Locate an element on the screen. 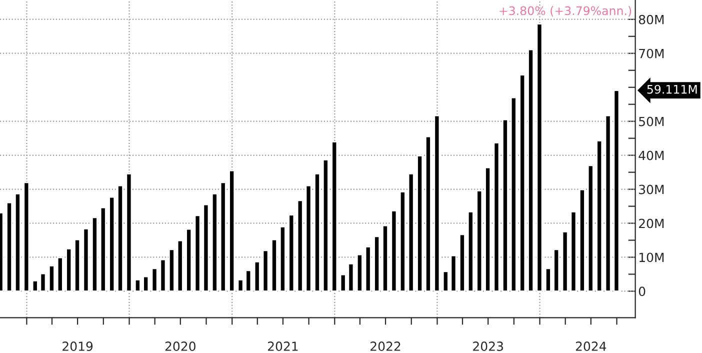 This screenshot has height=353, width=702. y-tick-label: 80M is located at coordinates (651, 19).